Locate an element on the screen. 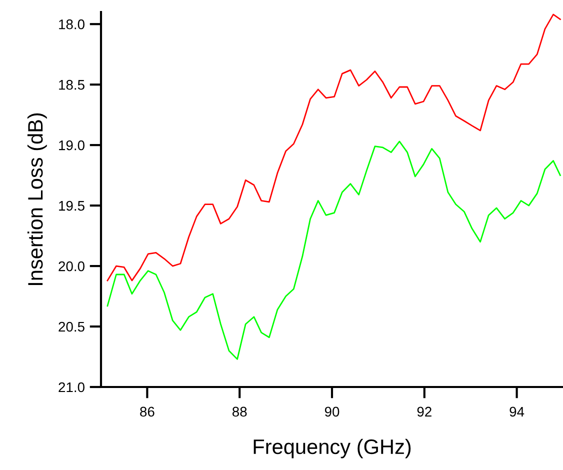  y-tick-label: 19.5 is located at coordinates (71, 205).